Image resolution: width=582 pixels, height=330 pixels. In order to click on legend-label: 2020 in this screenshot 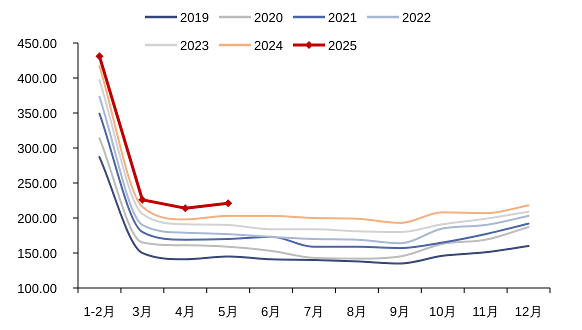, I will do `click(268, 17)`.